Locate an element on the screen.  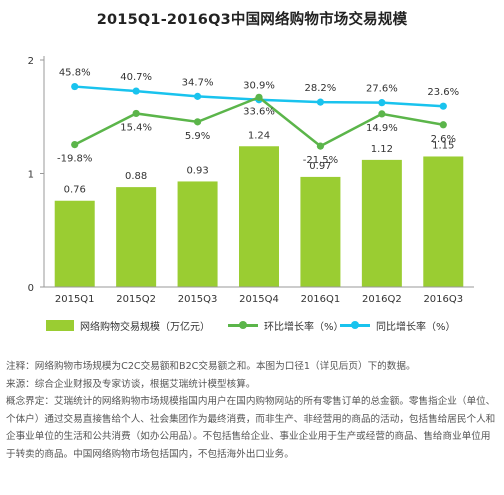
bar-value-label: 1.12 is located at coordinates (382, 149).